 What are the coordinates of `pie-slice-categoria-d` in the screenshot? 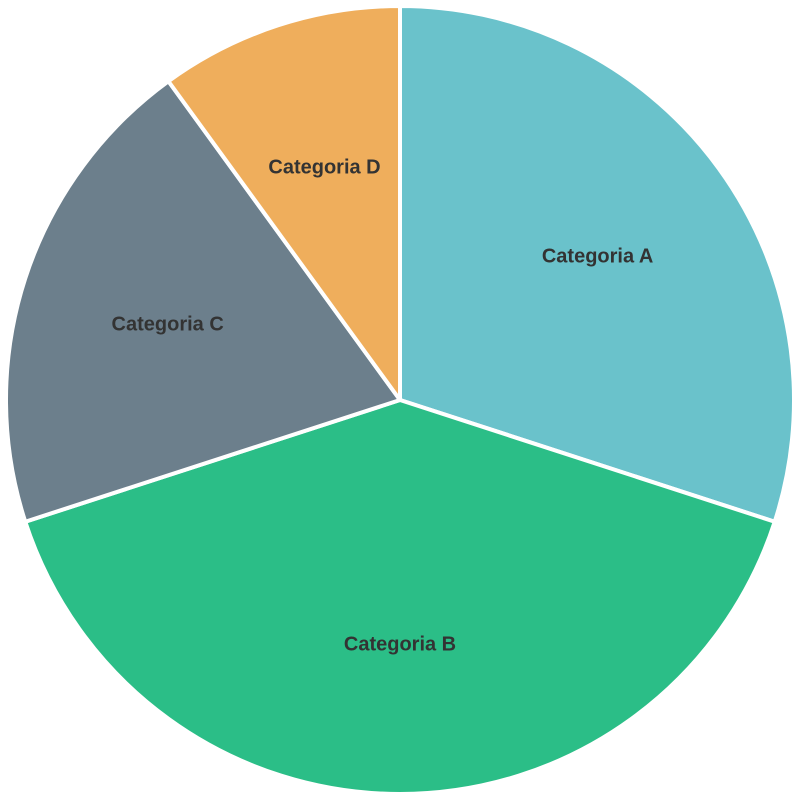 It's located at (284, 203).